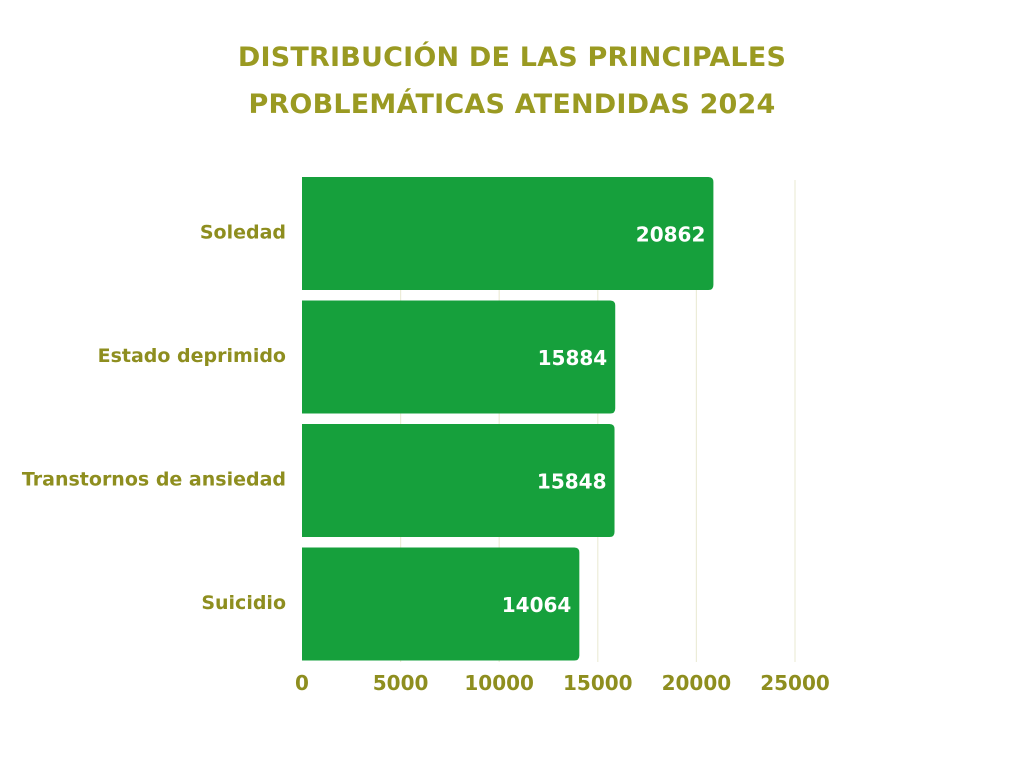  What do you see at coordinates (401, 683) in the screenshot?
I see `x-tick-label-1: 5000` at bounding box center [401, 683].